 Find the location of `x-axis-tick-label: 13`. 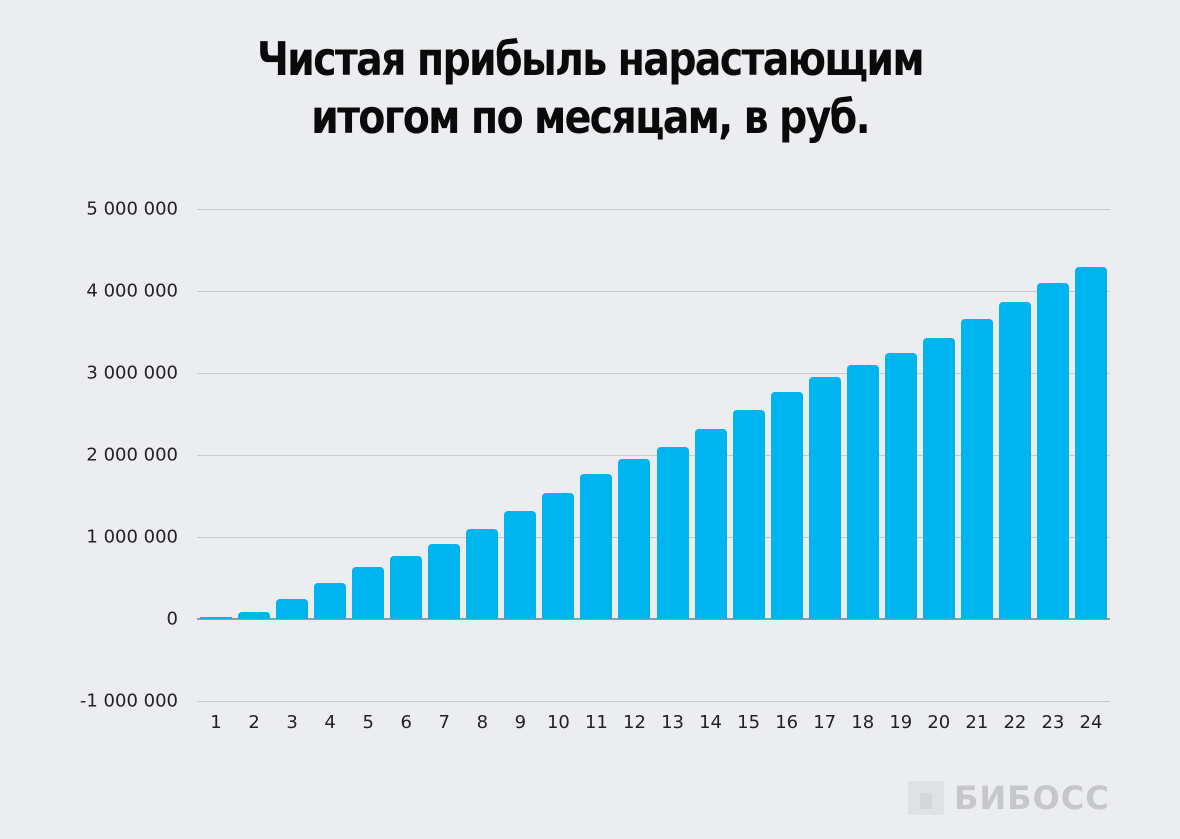

x-axis-tick-label: 13 is located at coordinates (672, 722).